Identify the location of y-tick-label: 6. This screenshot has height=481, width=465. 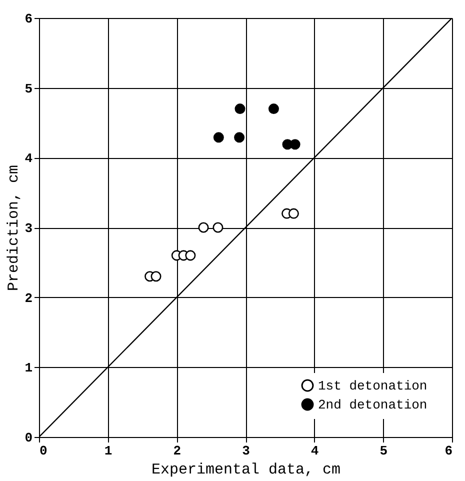
(28, 19).